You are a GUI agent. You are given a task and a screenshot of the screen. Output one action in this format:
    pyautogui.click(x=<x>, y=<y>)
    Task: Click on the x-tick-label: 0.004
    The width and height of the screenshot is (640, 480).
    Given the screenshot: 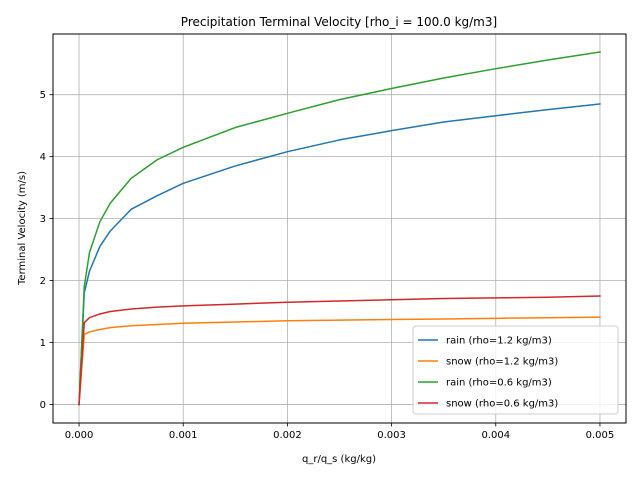 What is the action you would take?
    pyautogui.click(x=495, y=435)
    